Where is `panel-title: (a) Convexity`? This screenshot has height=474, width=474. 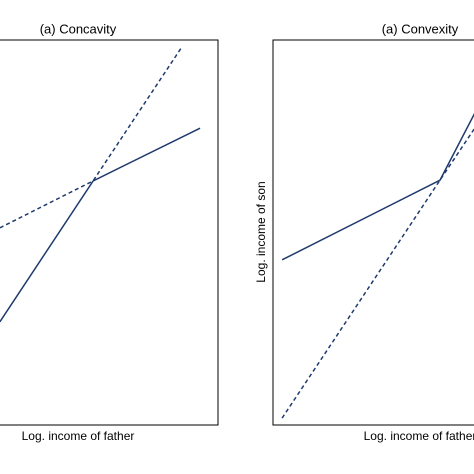
panel-title: (a) Convexity is located at coordinates (420, 28).